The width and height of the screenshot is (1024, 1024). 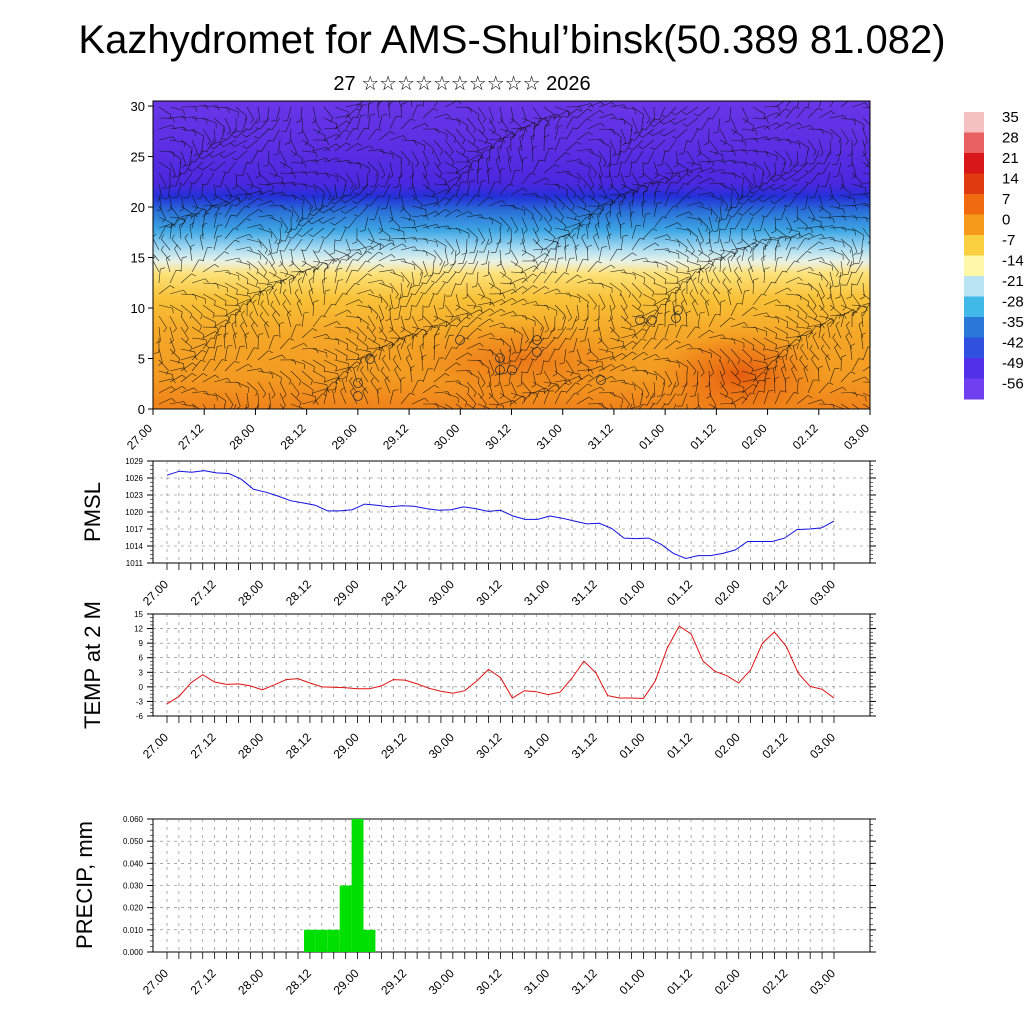 What do you see at coordinates (500, 515) in the screenshot?
I see `pmsl-series-line` at bounding box center [500, 515].